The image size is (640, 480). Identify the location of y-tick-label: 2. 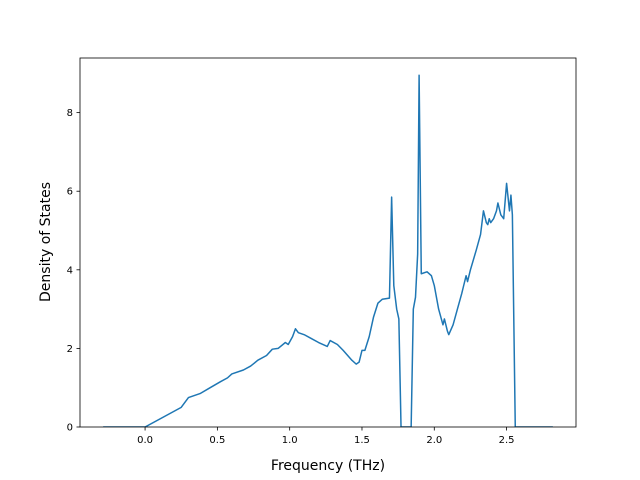
(70, 349).